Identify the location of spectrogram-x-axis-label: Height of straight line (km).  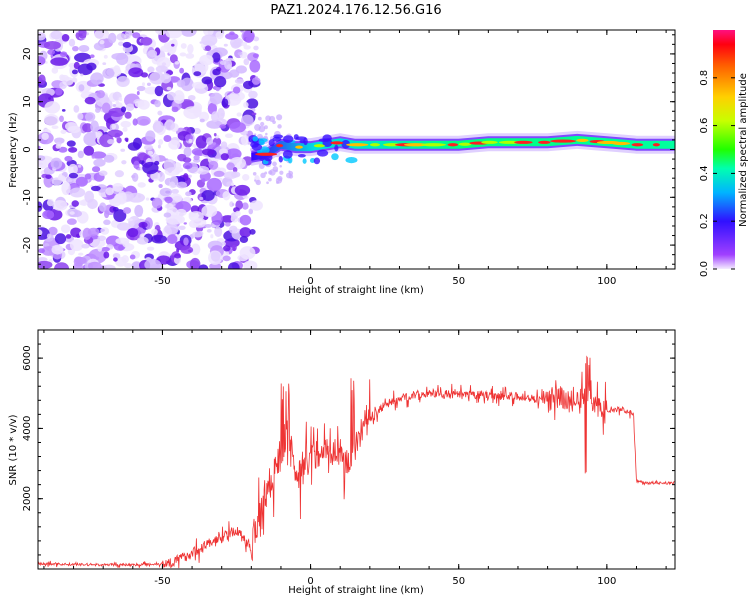
(356, 290).